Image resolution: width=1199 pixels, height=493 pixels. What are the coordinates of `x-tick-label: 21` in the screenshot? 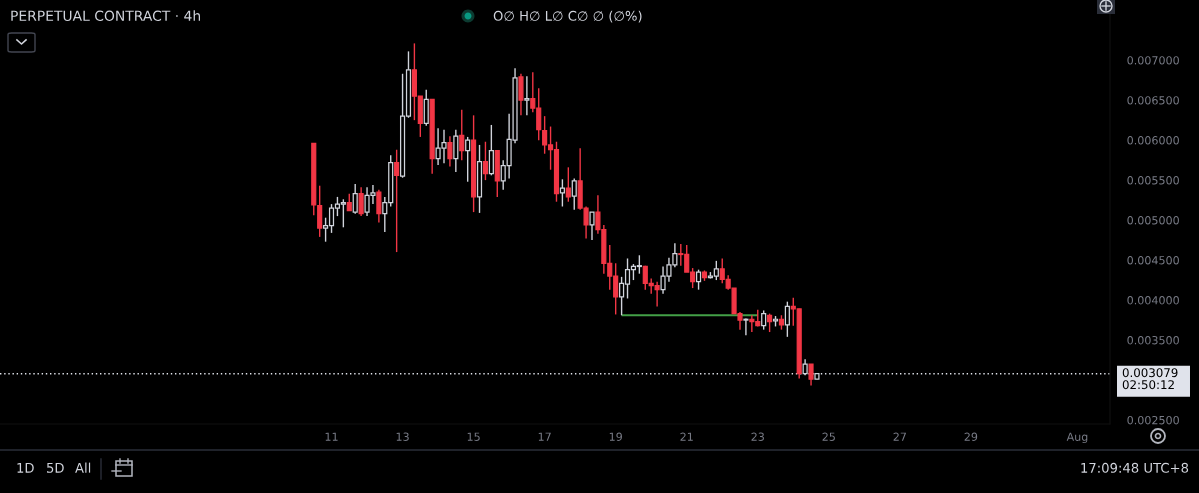 It's located at (686, 436).